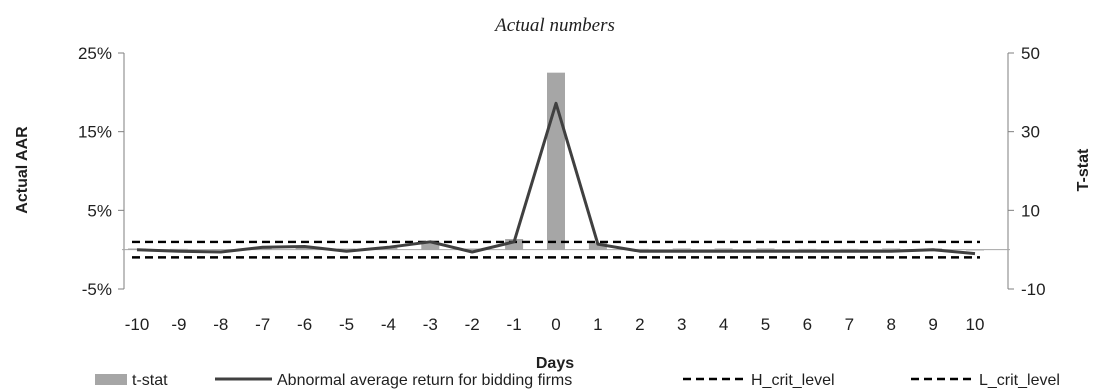 The image size is (1094, 392). Describe the element at coordinates (150, 380) in the screenshot. I see `legend-label-t-stat: t-stat` at that location.